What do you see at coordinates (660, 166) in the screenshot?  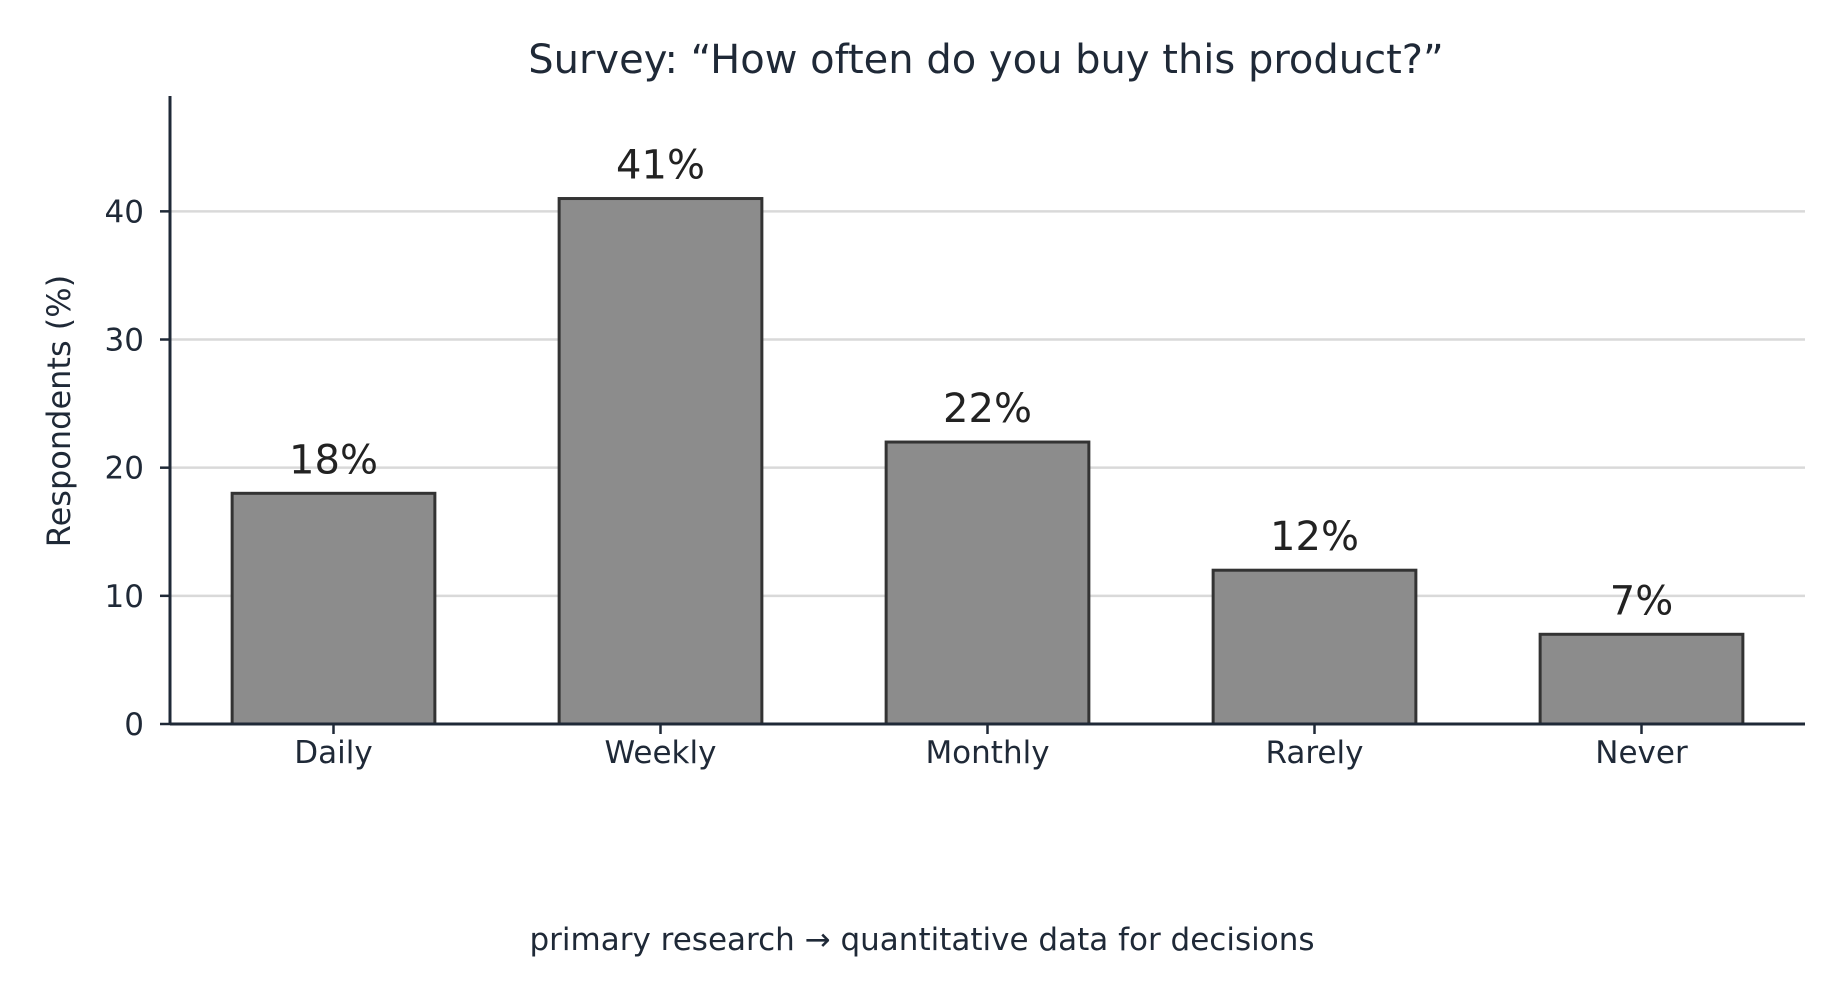 I see `bar-value-label: 41%` at bounding box center [660, 166].